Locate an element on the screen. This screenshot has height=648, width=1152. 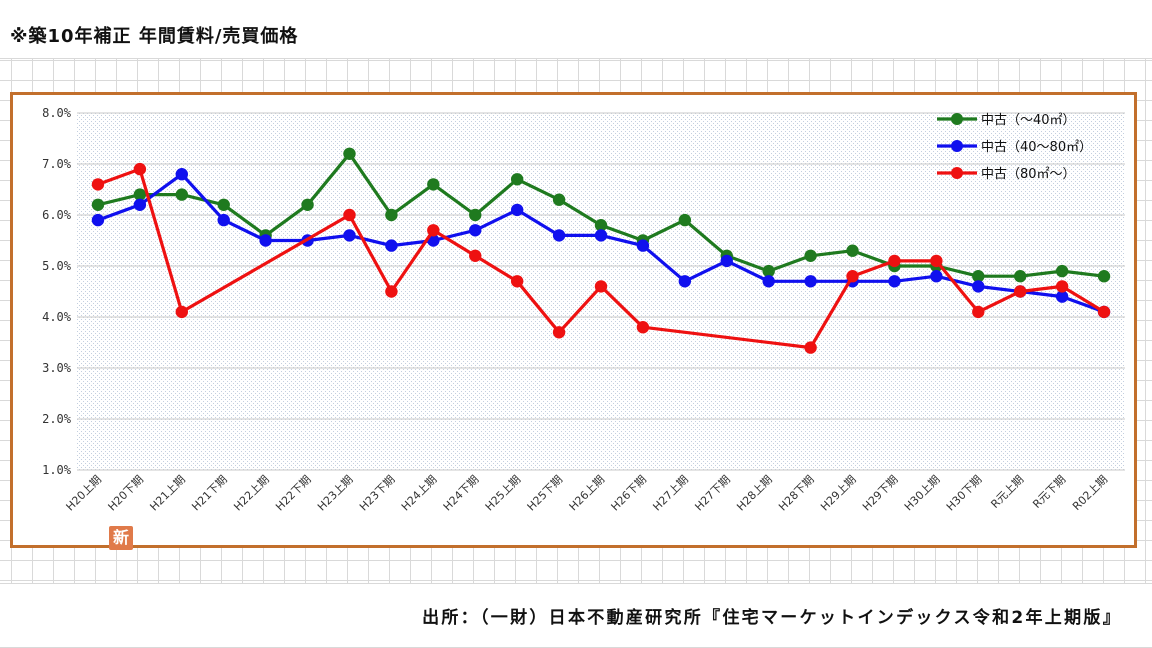
x-tick-label: H27下期 is located at coordinates (712, 493).